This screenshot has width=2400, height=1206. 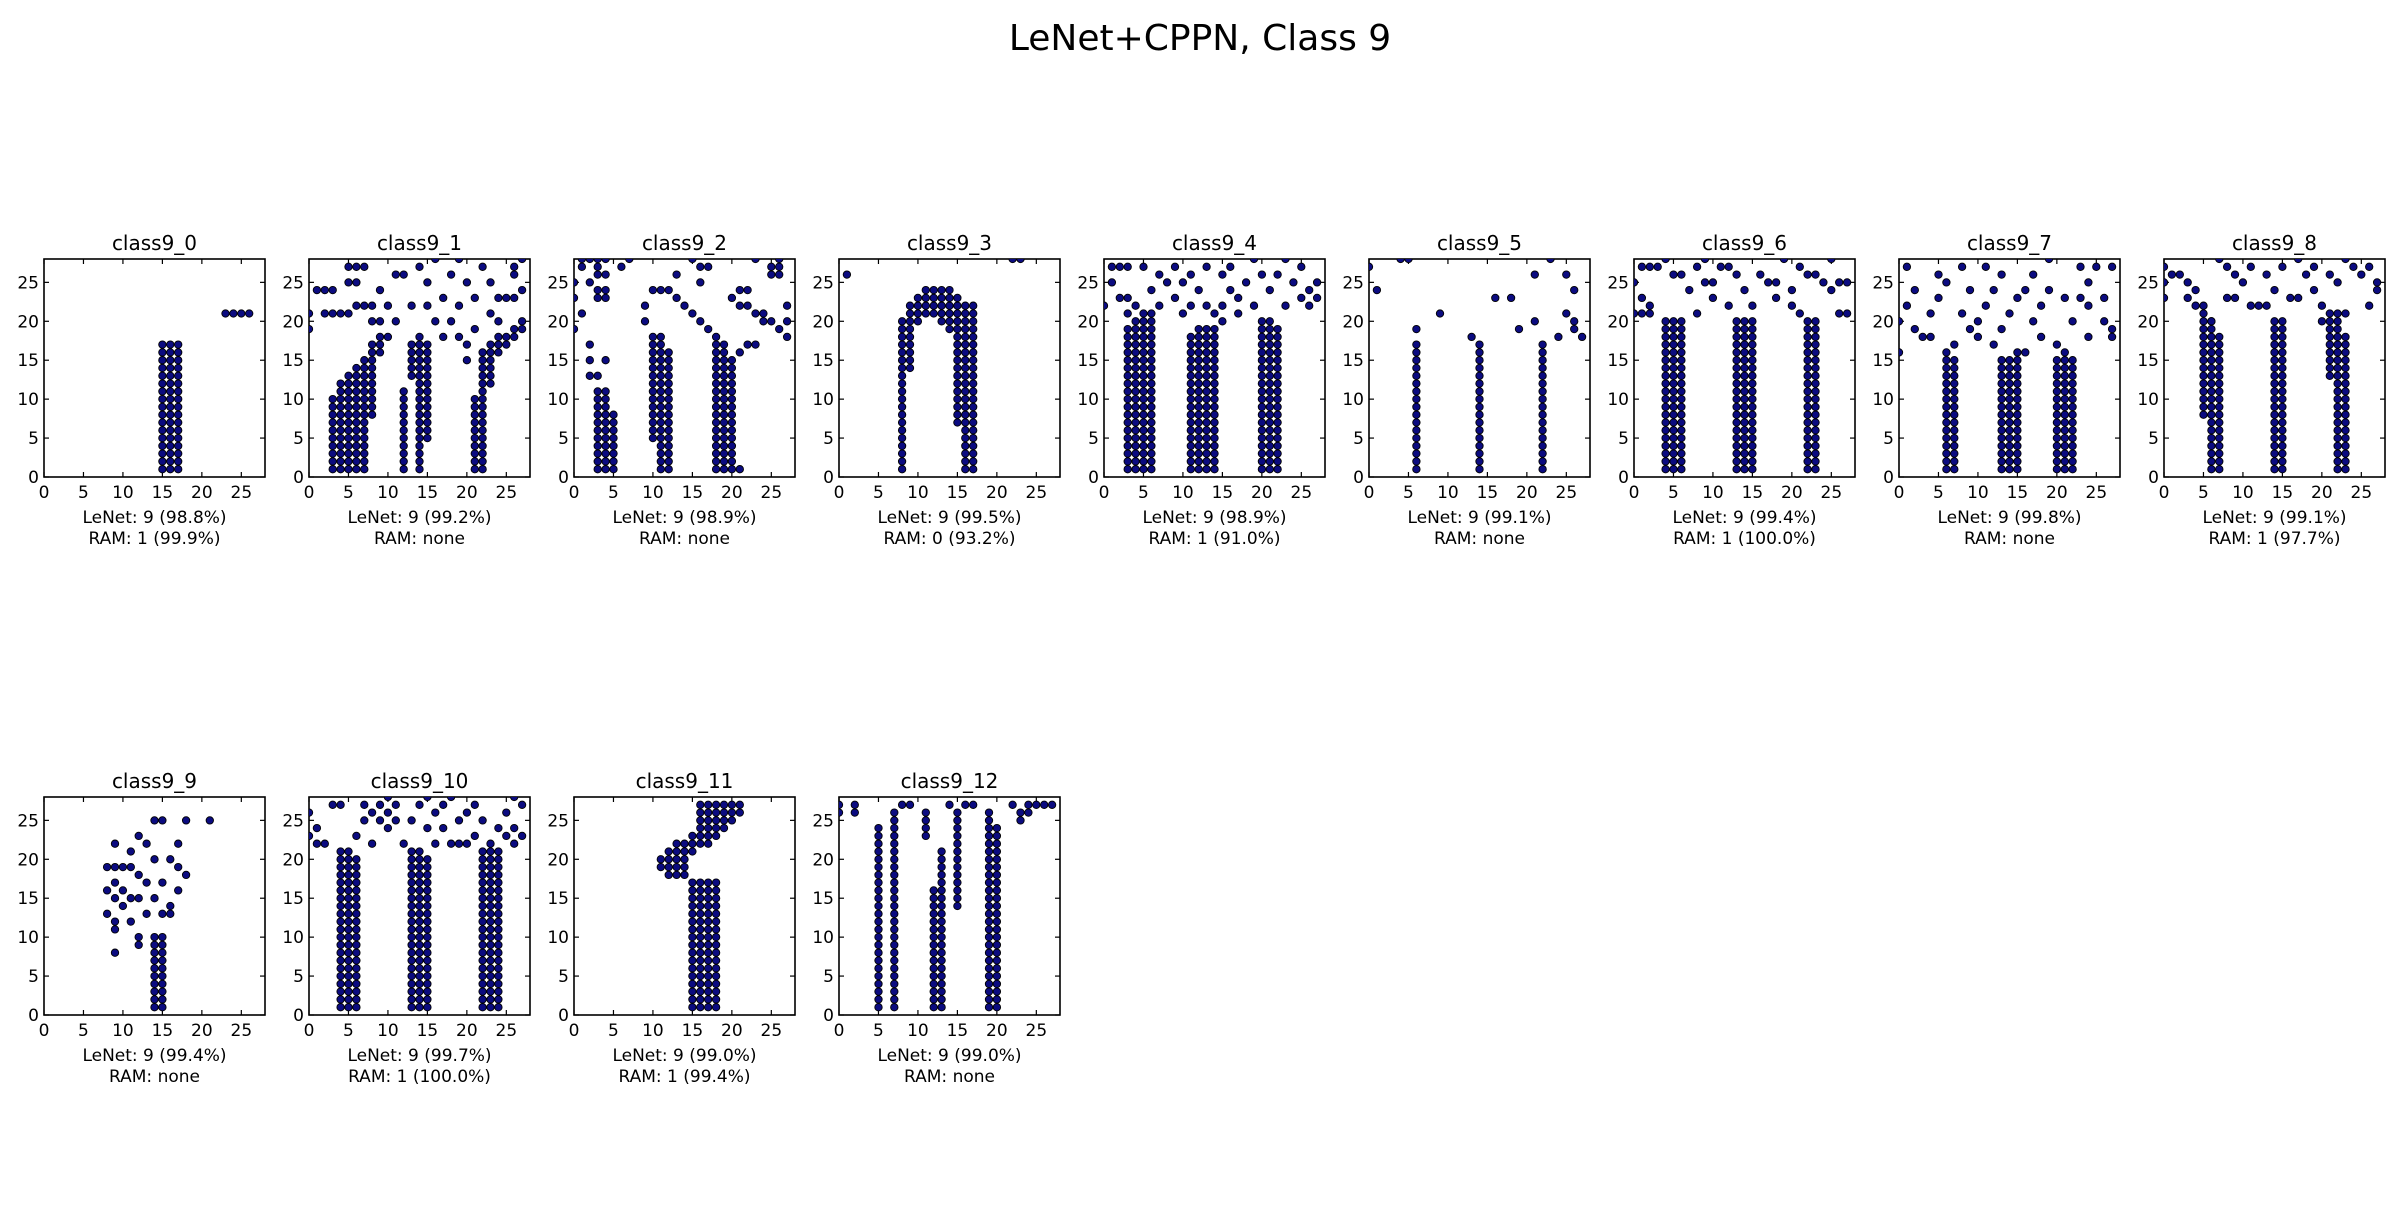 What do you see at coordinates (653, 1031) in the screenshot?
I see `x-tick-label: 10` at bounding box center [653, 1031].